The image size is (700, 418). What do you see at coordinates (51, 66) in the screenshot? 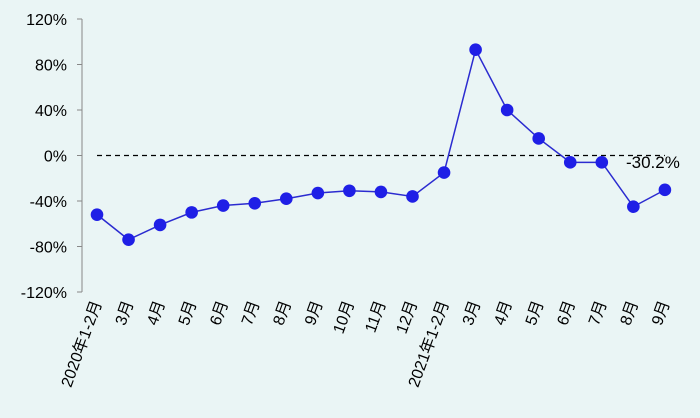
I see `y-tick-label: 80%` at bounding box center [51, 66].